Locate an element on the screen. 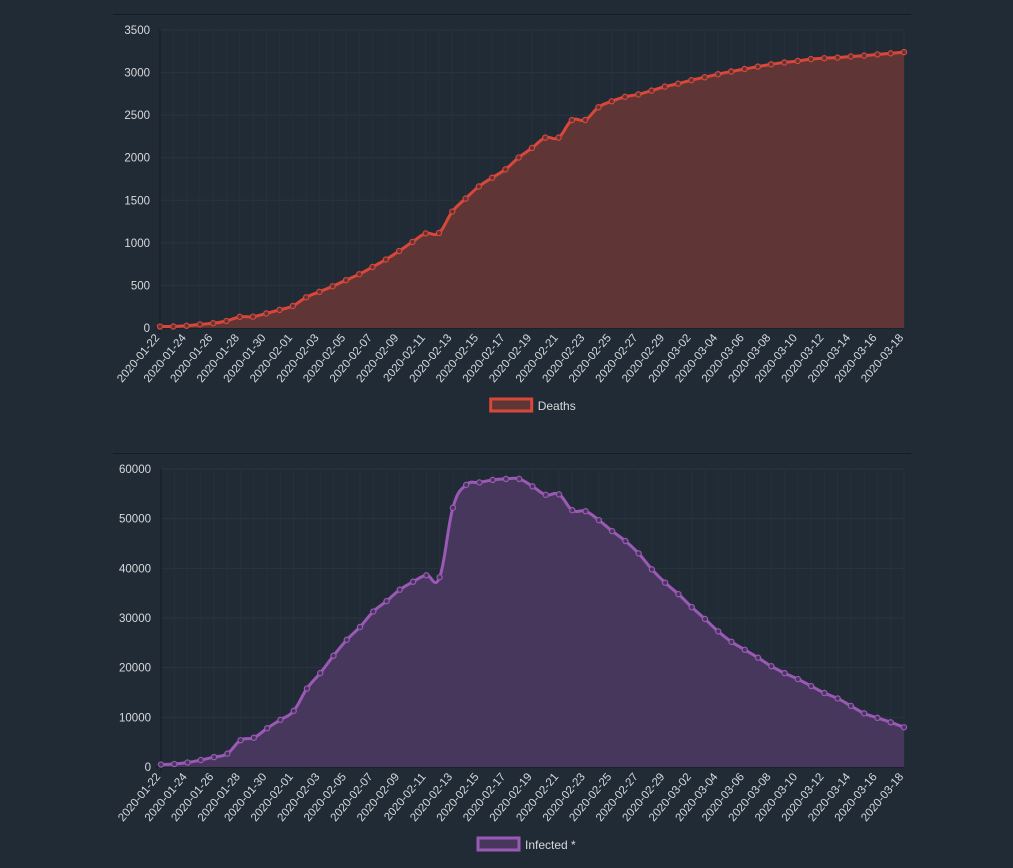  legend: Deaths is located at coordinates (532, 405).